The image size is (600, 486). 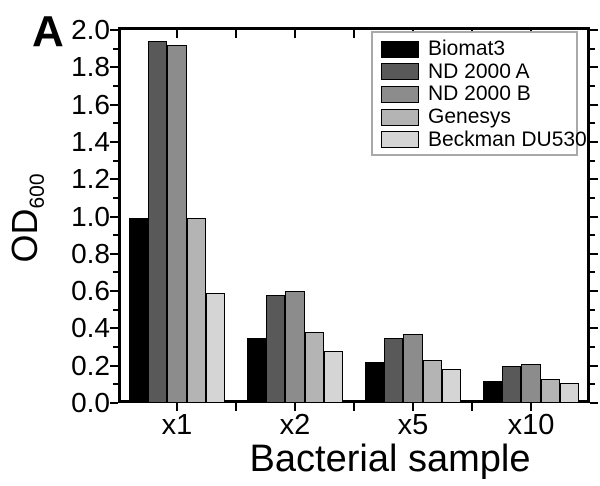 What do you see at coordinates (90, 104) in the screenshot?
I see `y-tick-label: 1.6` at bounding box center [90, 104].